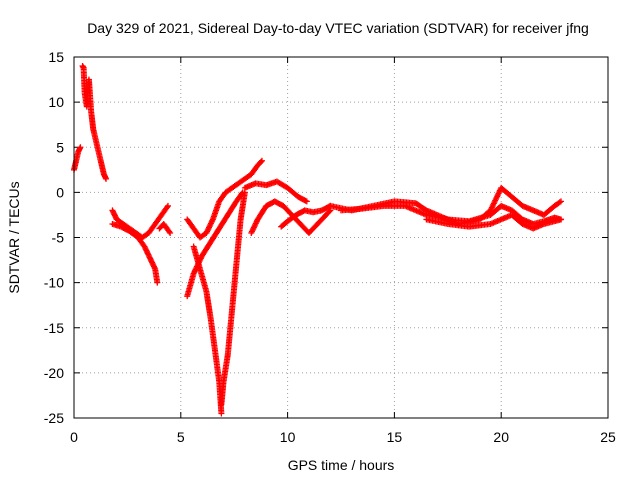 This screenshot has height=480, width=640. Describe the element at coordinates (54, 418) in the screenshot. I see `y-tick-label: -25` at that location.